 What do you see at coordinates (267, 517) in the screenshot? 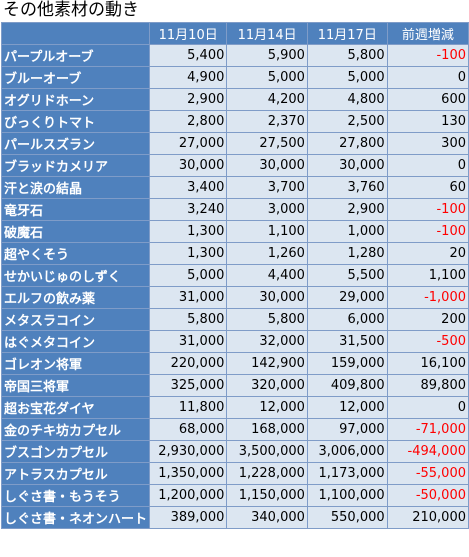
I see `price-nov14: 340,000` at bounding box center [267, 517].